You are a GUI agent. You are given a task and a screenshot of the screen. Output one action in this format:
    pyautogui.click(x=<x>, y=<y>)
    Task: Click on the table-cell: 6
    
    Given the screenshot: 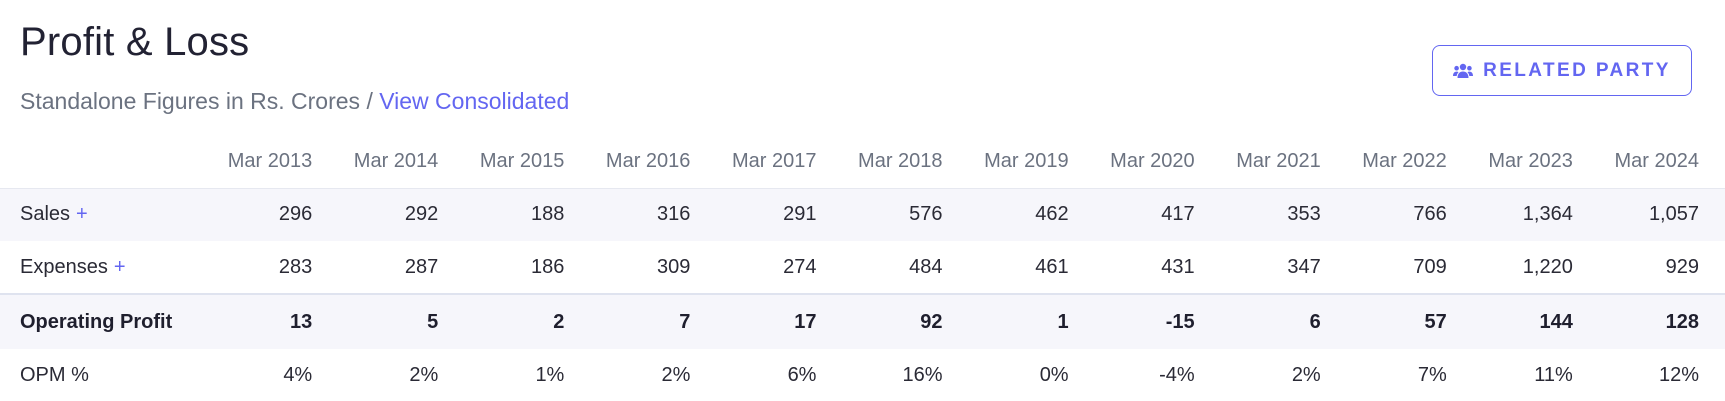 What is the action you would take?
    pyautogui.click(x=1283, y=321)
    